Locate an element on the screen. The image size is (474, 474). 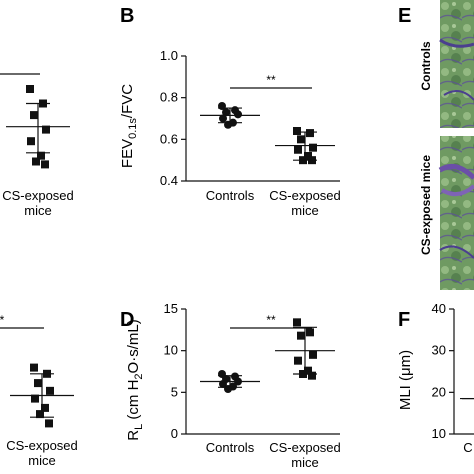
panel-b-y-tick-label: 1.0 is located at coordinates (169, 55).